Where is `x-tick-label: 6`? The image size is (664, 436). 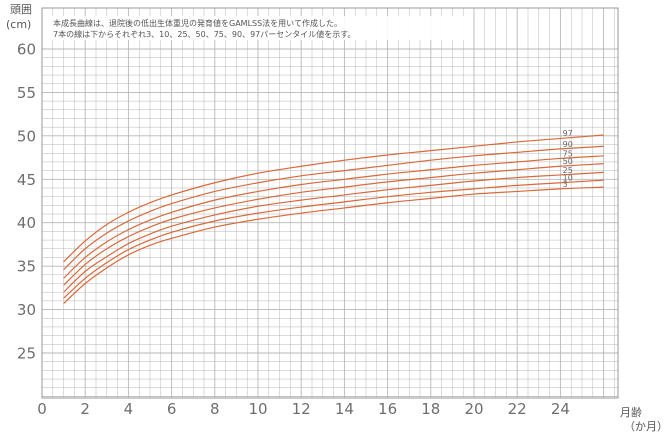 x-tick-label: 6 is located at coordinates (172, 409).